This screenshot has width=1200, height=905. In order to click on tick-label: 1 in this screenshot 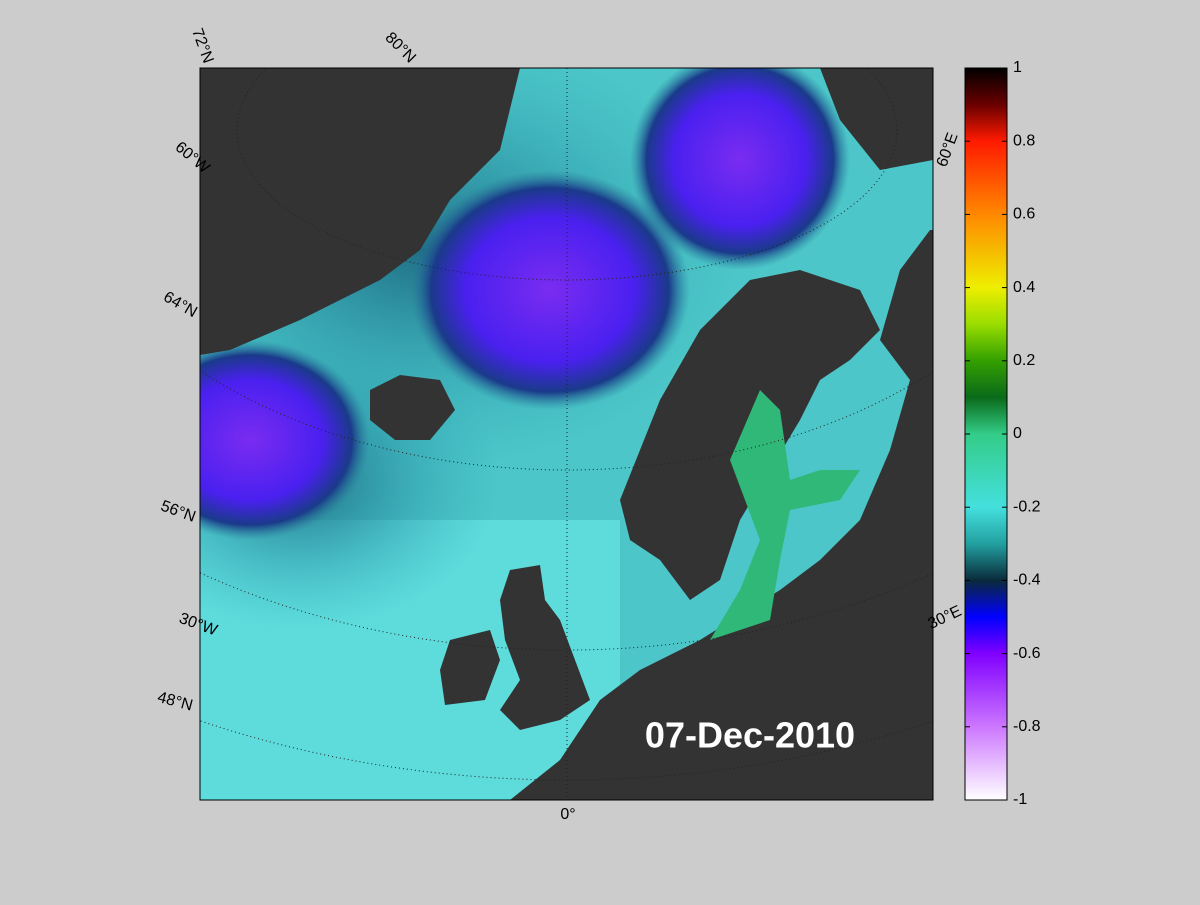, I will do `click(1017, 67)`.